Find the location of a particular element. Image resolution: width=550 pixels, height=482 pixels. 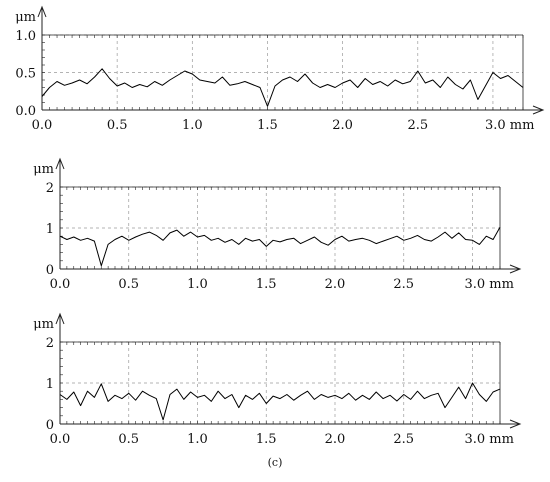

y-tick-label: 0.5 is located at coordinates (25, 74).